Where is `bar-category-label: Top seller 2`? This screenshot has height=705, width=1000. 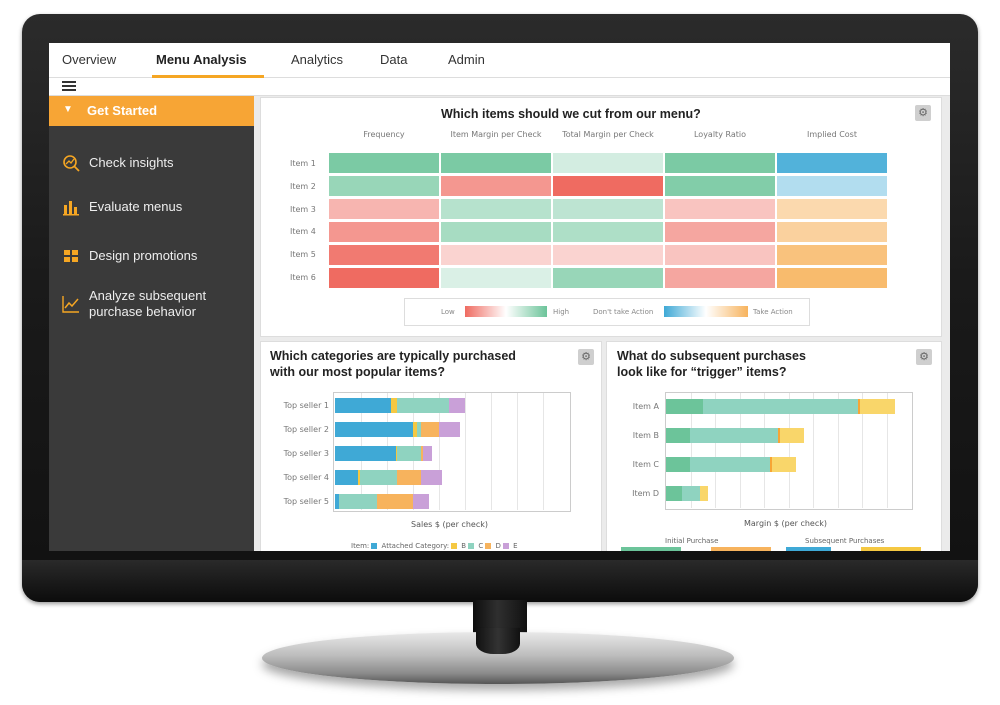
bar-category-label: Top seller 2 is located at coordinates (306, 429).